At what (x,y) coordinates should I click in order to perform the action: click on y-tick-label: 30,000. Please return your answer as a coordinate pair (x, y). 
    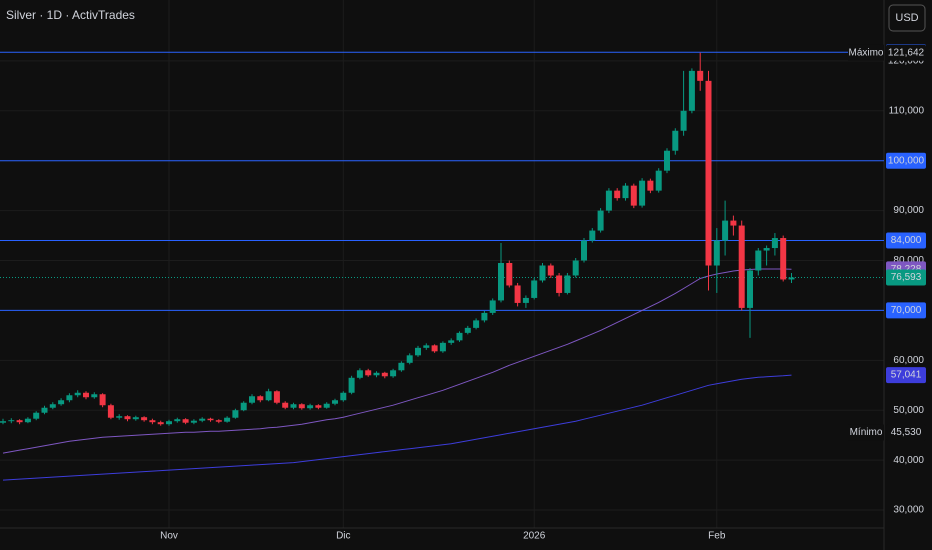
    Looking at the image, I should click on (908, 510).